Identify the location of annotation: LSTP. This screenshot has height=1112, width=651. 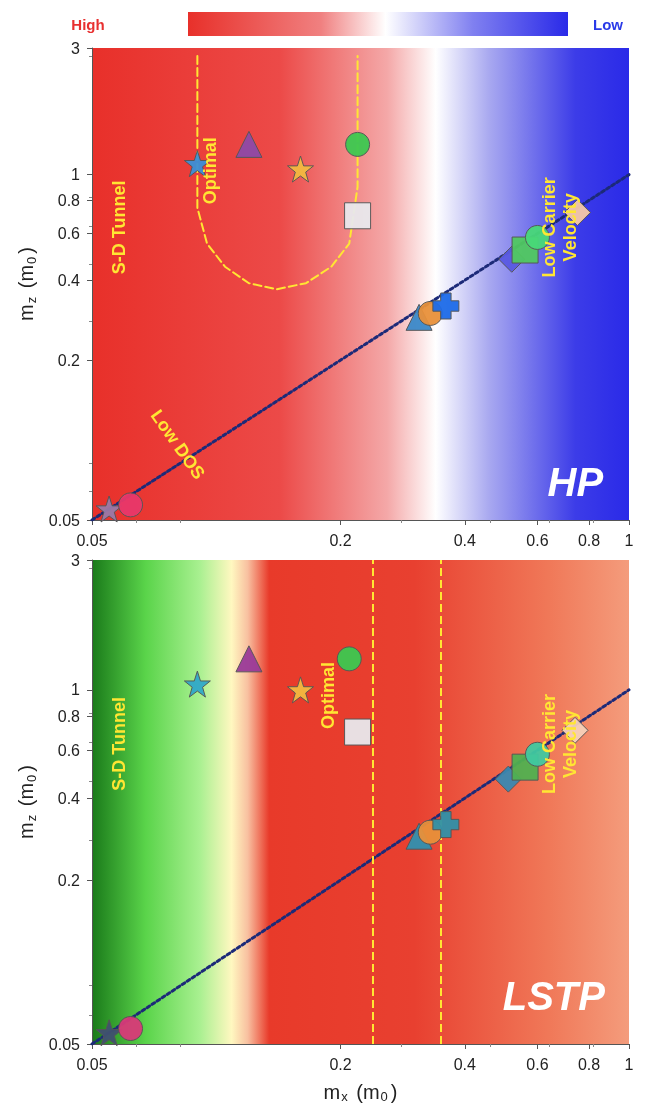
(554, 995).